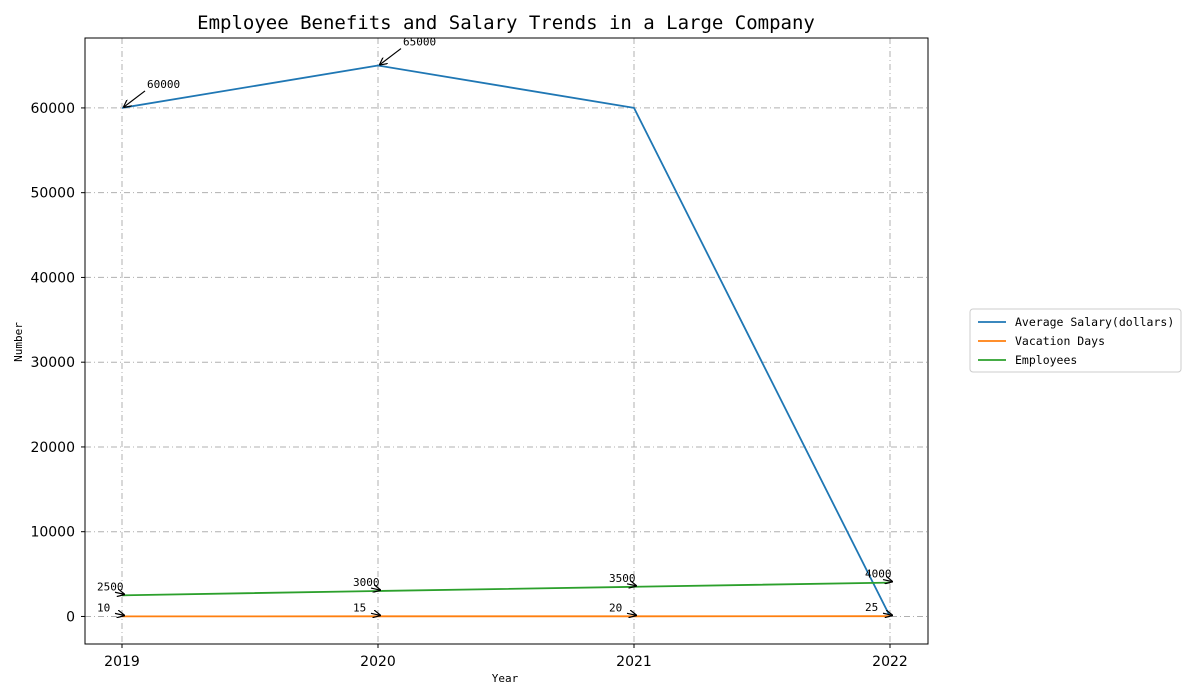 Image resolution: width=1200 pixels, height=700 pixels. What do you see at coordinates (52, 109) in the screenshot?
I see `y-tick-label: 60000` at bounding box center [52, 109].